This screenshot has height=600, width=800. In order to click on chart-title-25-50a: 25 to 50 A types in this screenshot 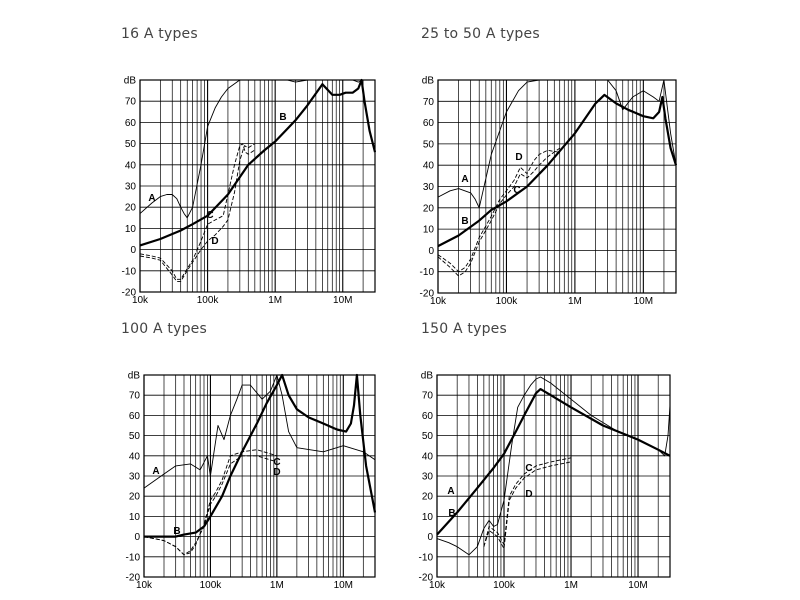, I will do `click(480, 34)`.